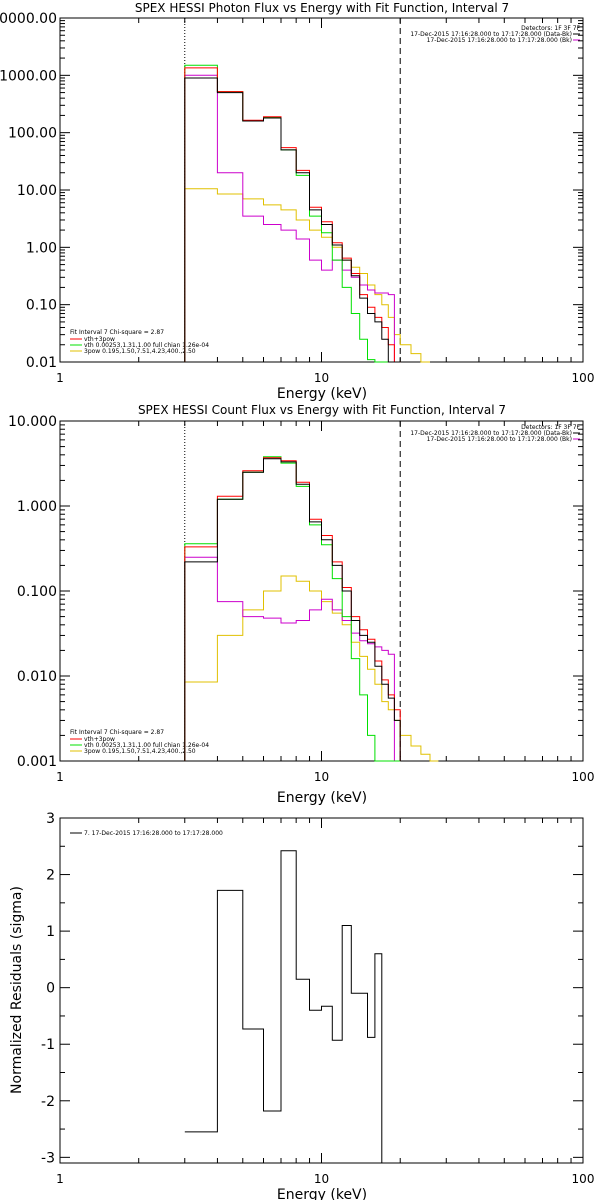 This screenshot has width=600, height=1200. What do you see at coordinates (50, 932) in the screenshot?
I see `y-tick-label: 1` at bounding box center [50, 932].